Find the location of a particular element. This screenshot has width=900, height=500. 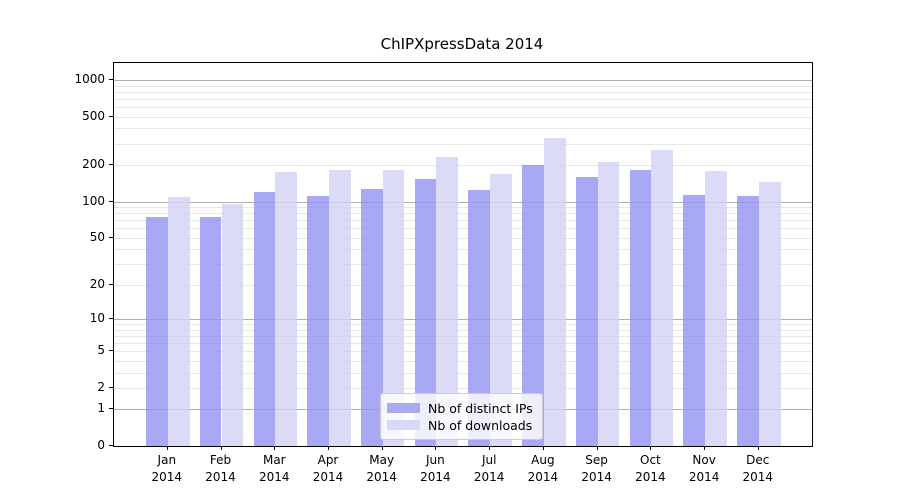

y-tick-label-5: 5 is located at coordinates (101, 350).